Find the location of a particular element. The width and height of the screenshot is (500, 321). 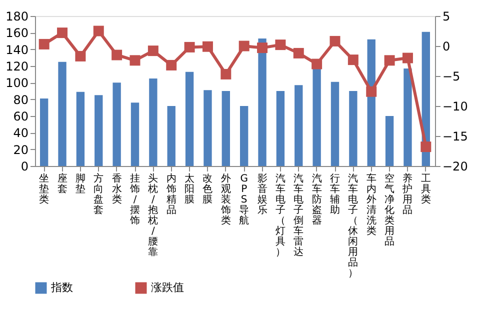

y-tick-label: 20 is located at coordinates (20, 149).